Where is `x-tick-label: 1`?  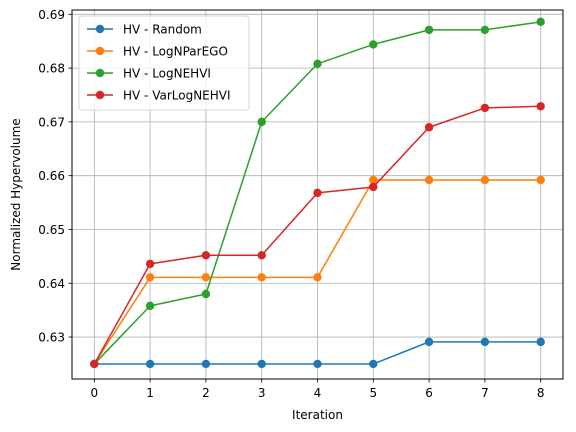
x-tick-label: 1 is located at coordinates (150, 393).